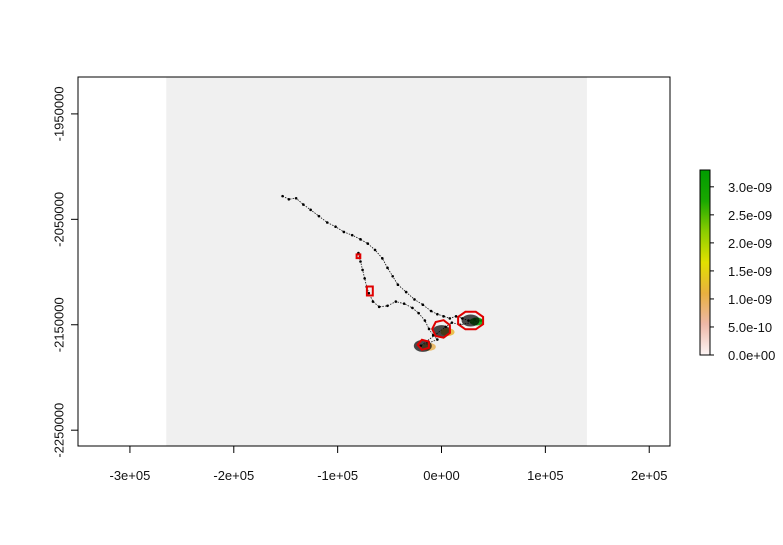 The height and width of the screenshot is (545, 783). What do you see at coordinates (65, 272) in the screenshot?
I see `y-axis: -1950000 -2050000 -2150000 -2250000` at bounding box center [65, 272].